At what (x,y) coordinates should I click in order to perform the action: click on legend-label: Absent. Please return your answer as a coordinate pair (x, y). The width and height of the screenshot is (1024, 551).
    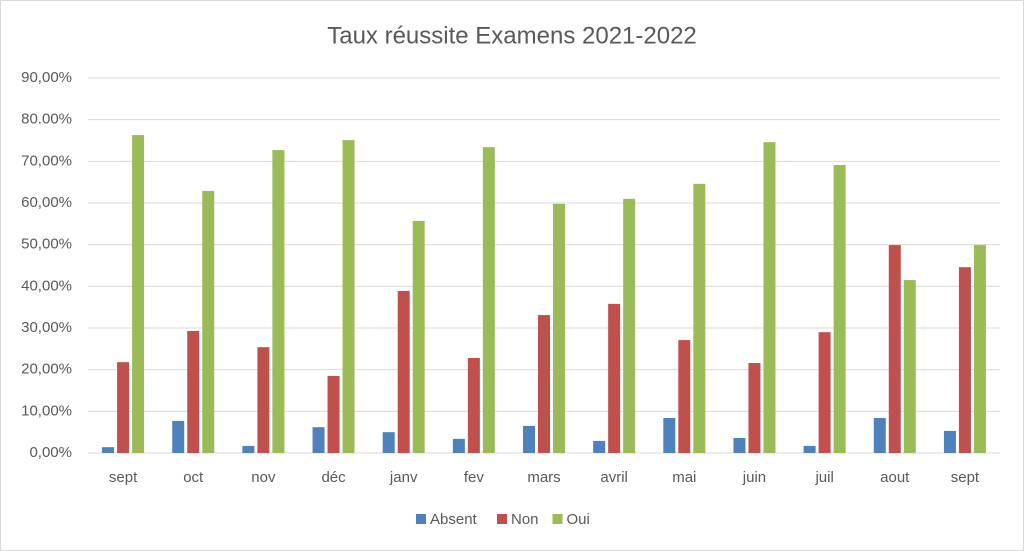
    Looking at the image, I should click on (454, 519).